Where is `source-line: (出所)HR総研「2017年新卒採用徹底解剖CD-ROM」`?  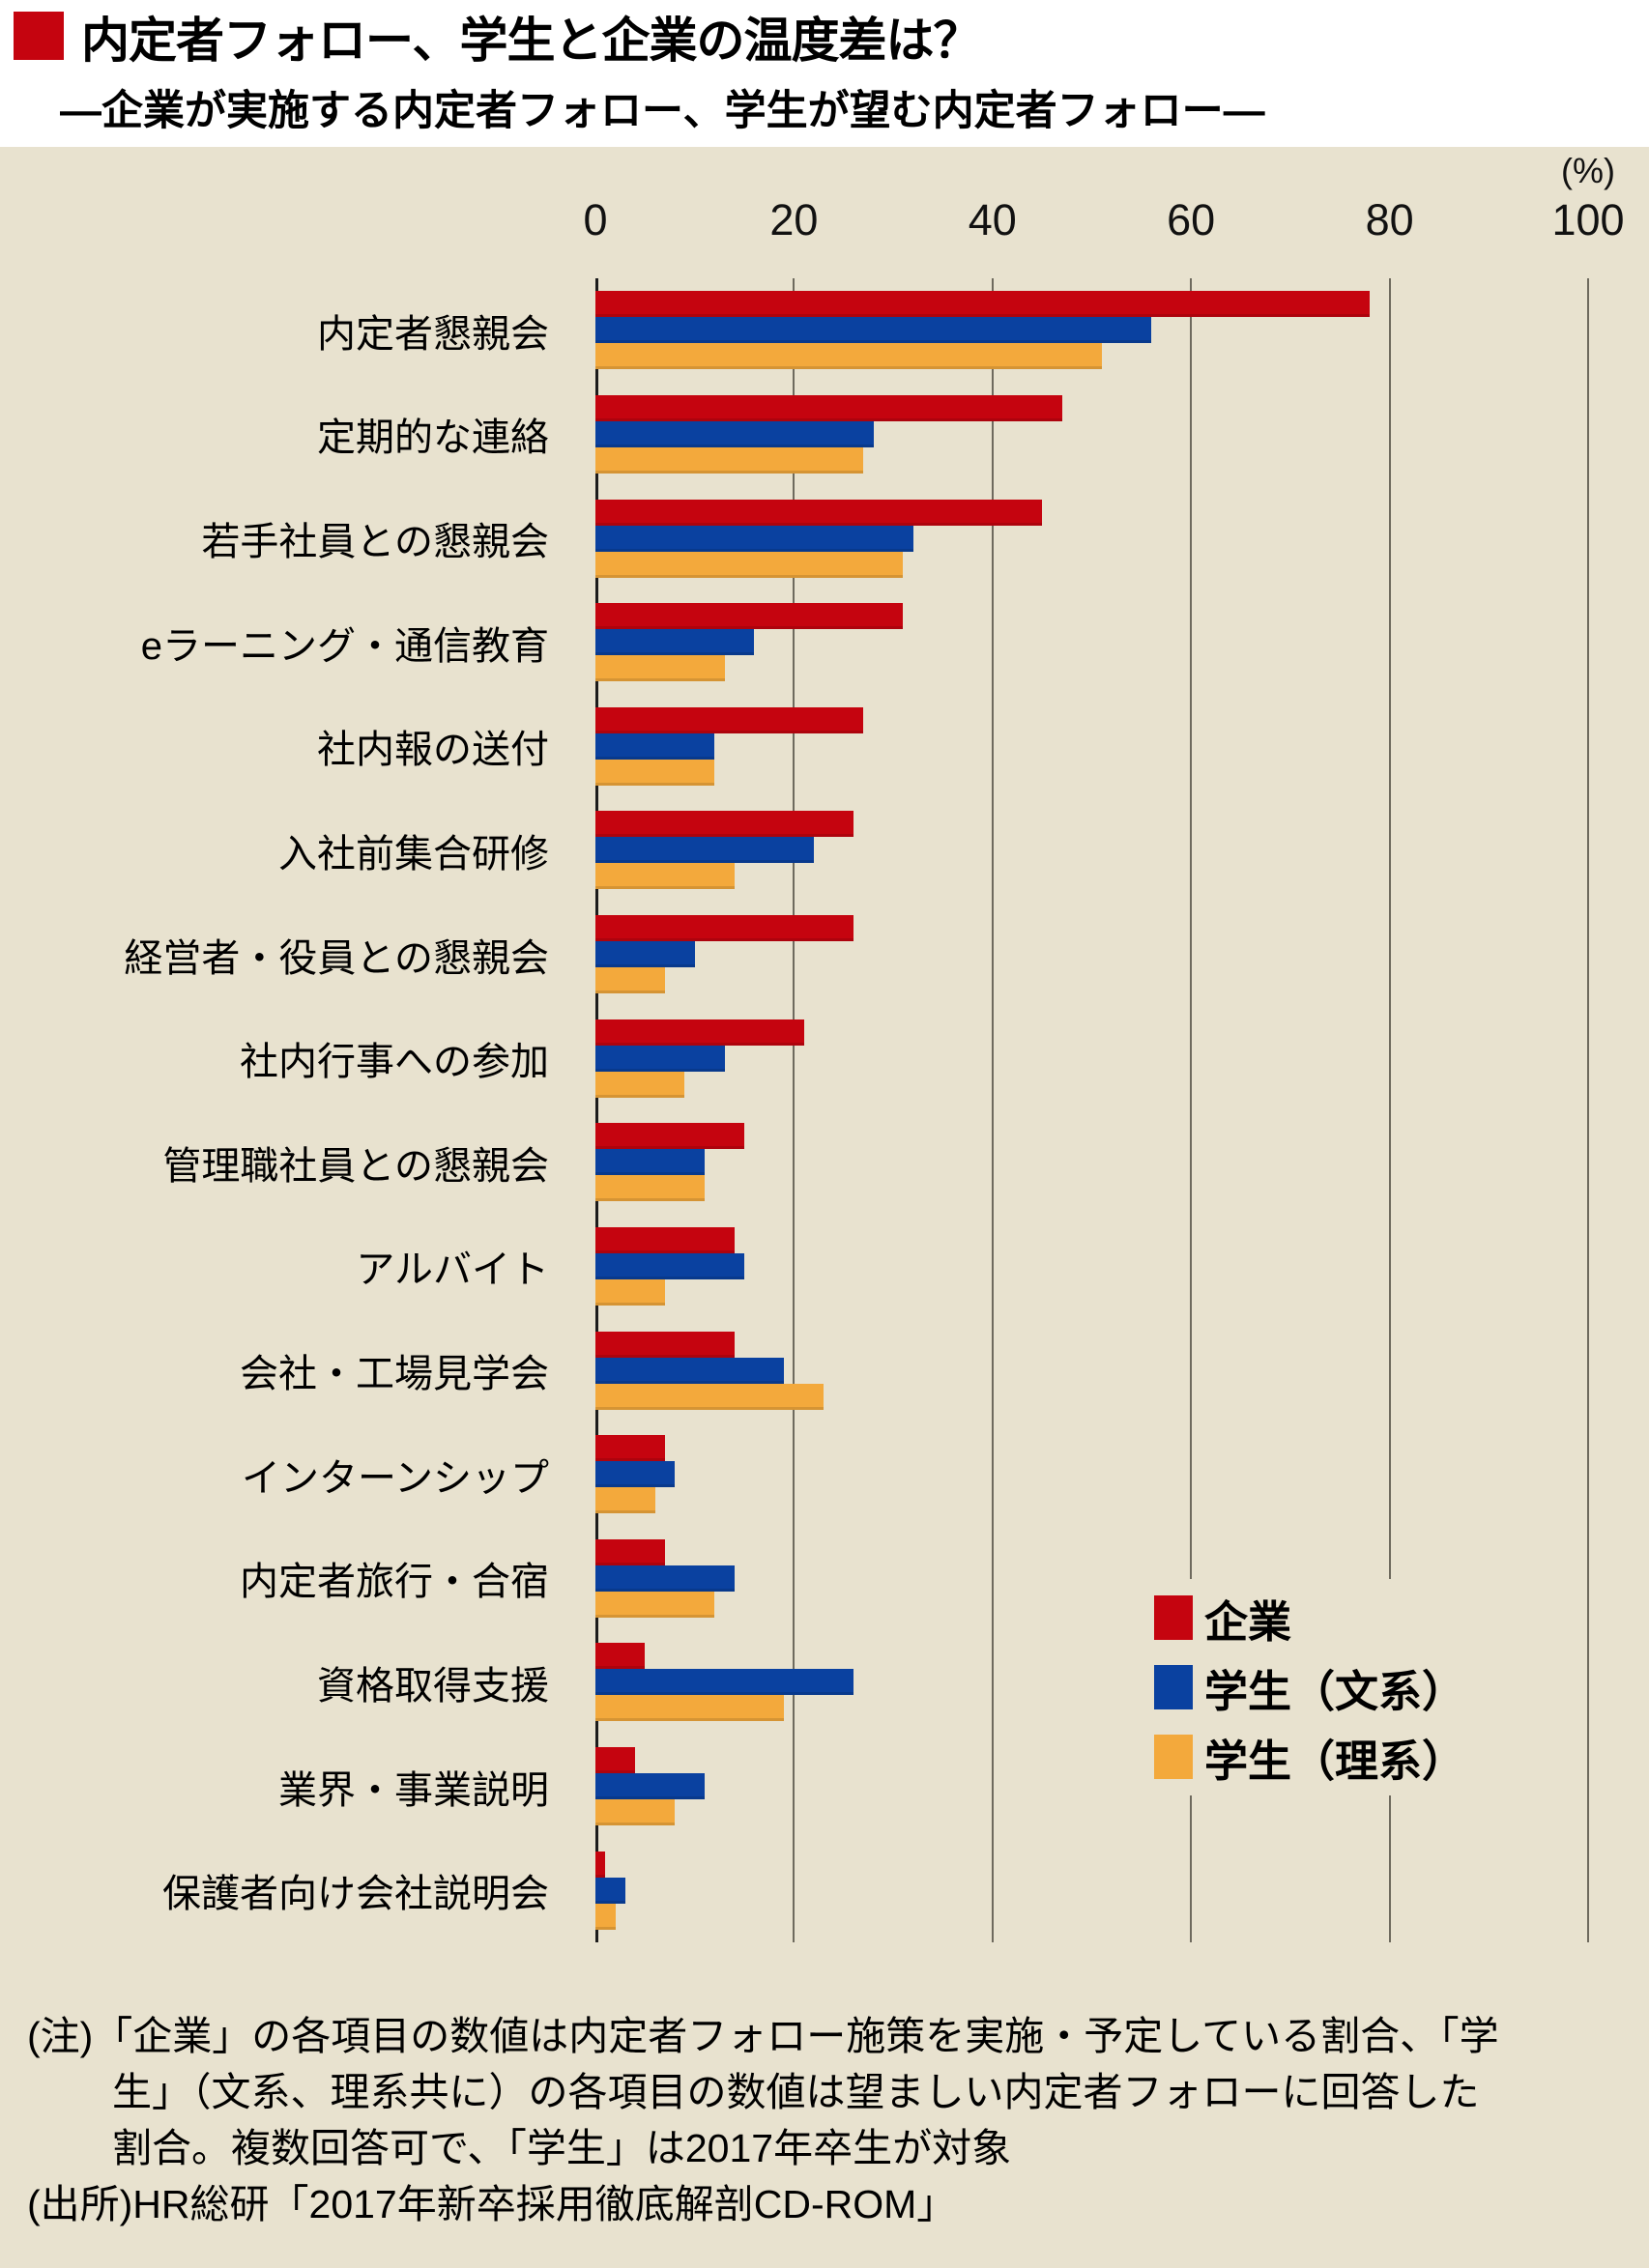
source-line: (出所)HR総研「2017年新卒採用徹底解剖CD-ROM」 is located at coordinates (492, 2204).